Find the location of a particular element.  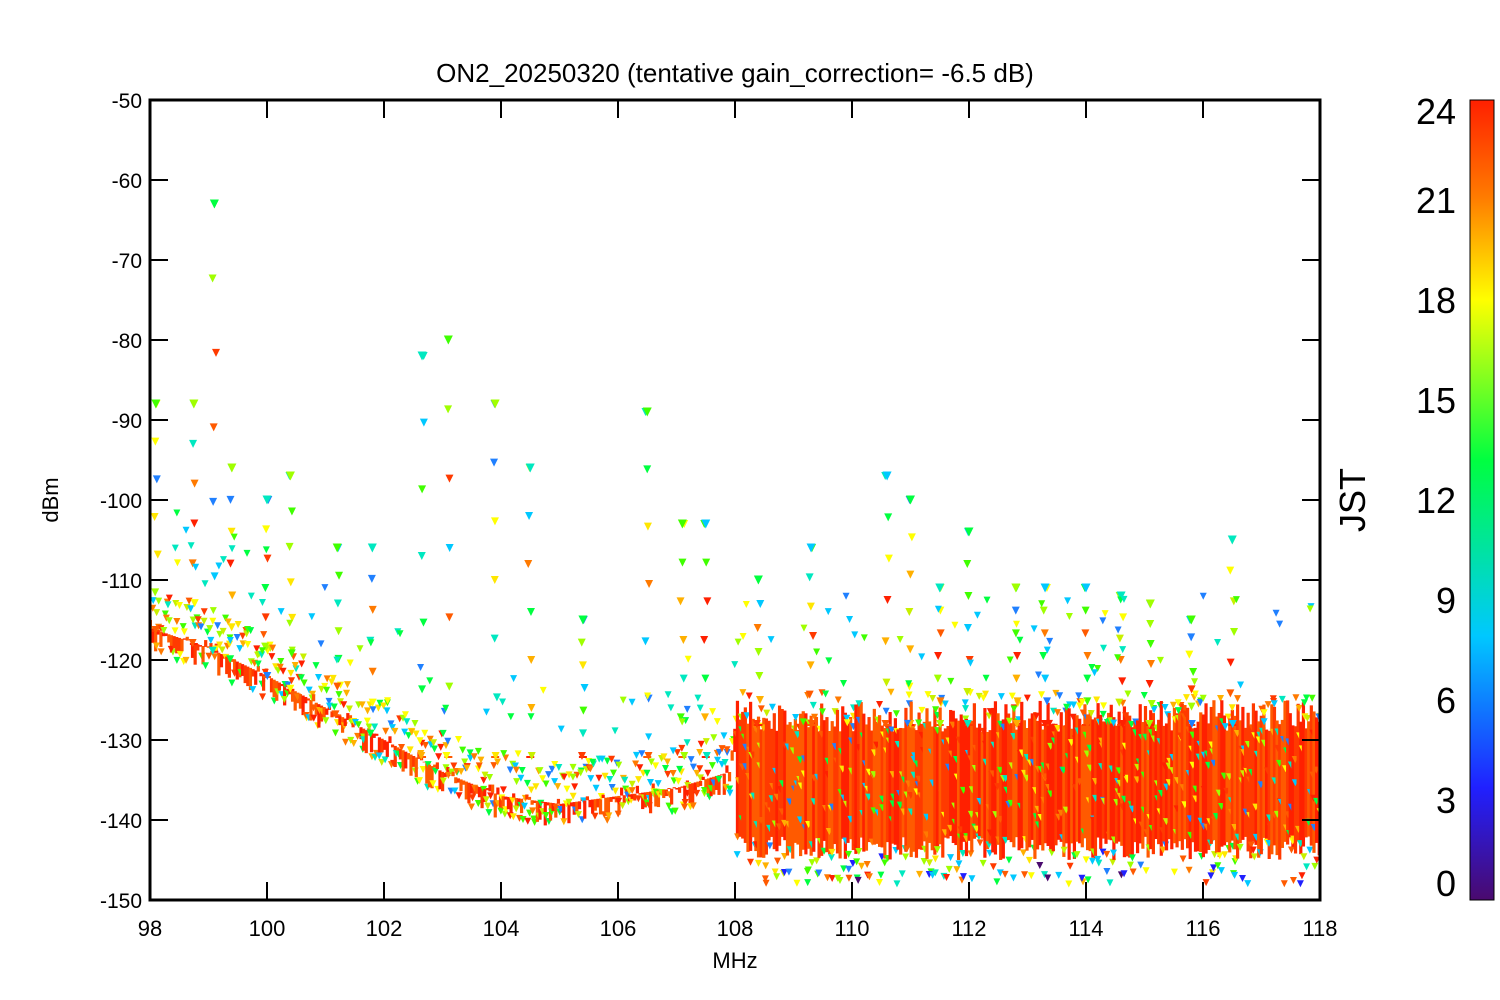

signal-column is located at coordinates (337, 715).